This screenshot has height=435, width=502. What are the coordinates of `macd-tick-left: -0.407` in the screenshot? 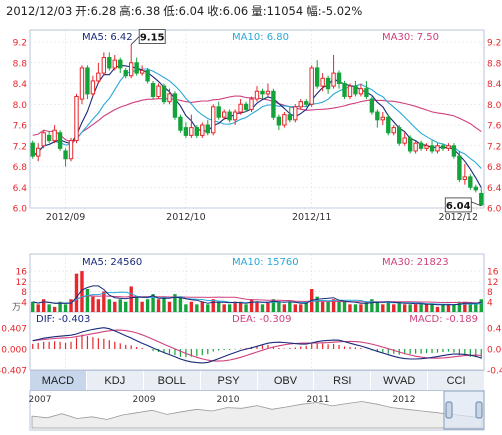 It's located at (13, 372).